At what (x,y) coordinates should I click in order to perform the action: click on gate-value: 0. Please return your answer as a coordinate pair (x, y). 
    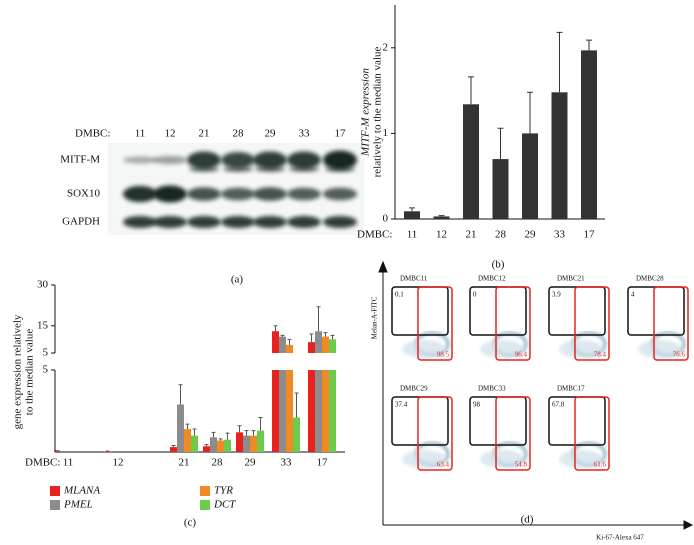
    Looking at the image, I should click on (475, 295).